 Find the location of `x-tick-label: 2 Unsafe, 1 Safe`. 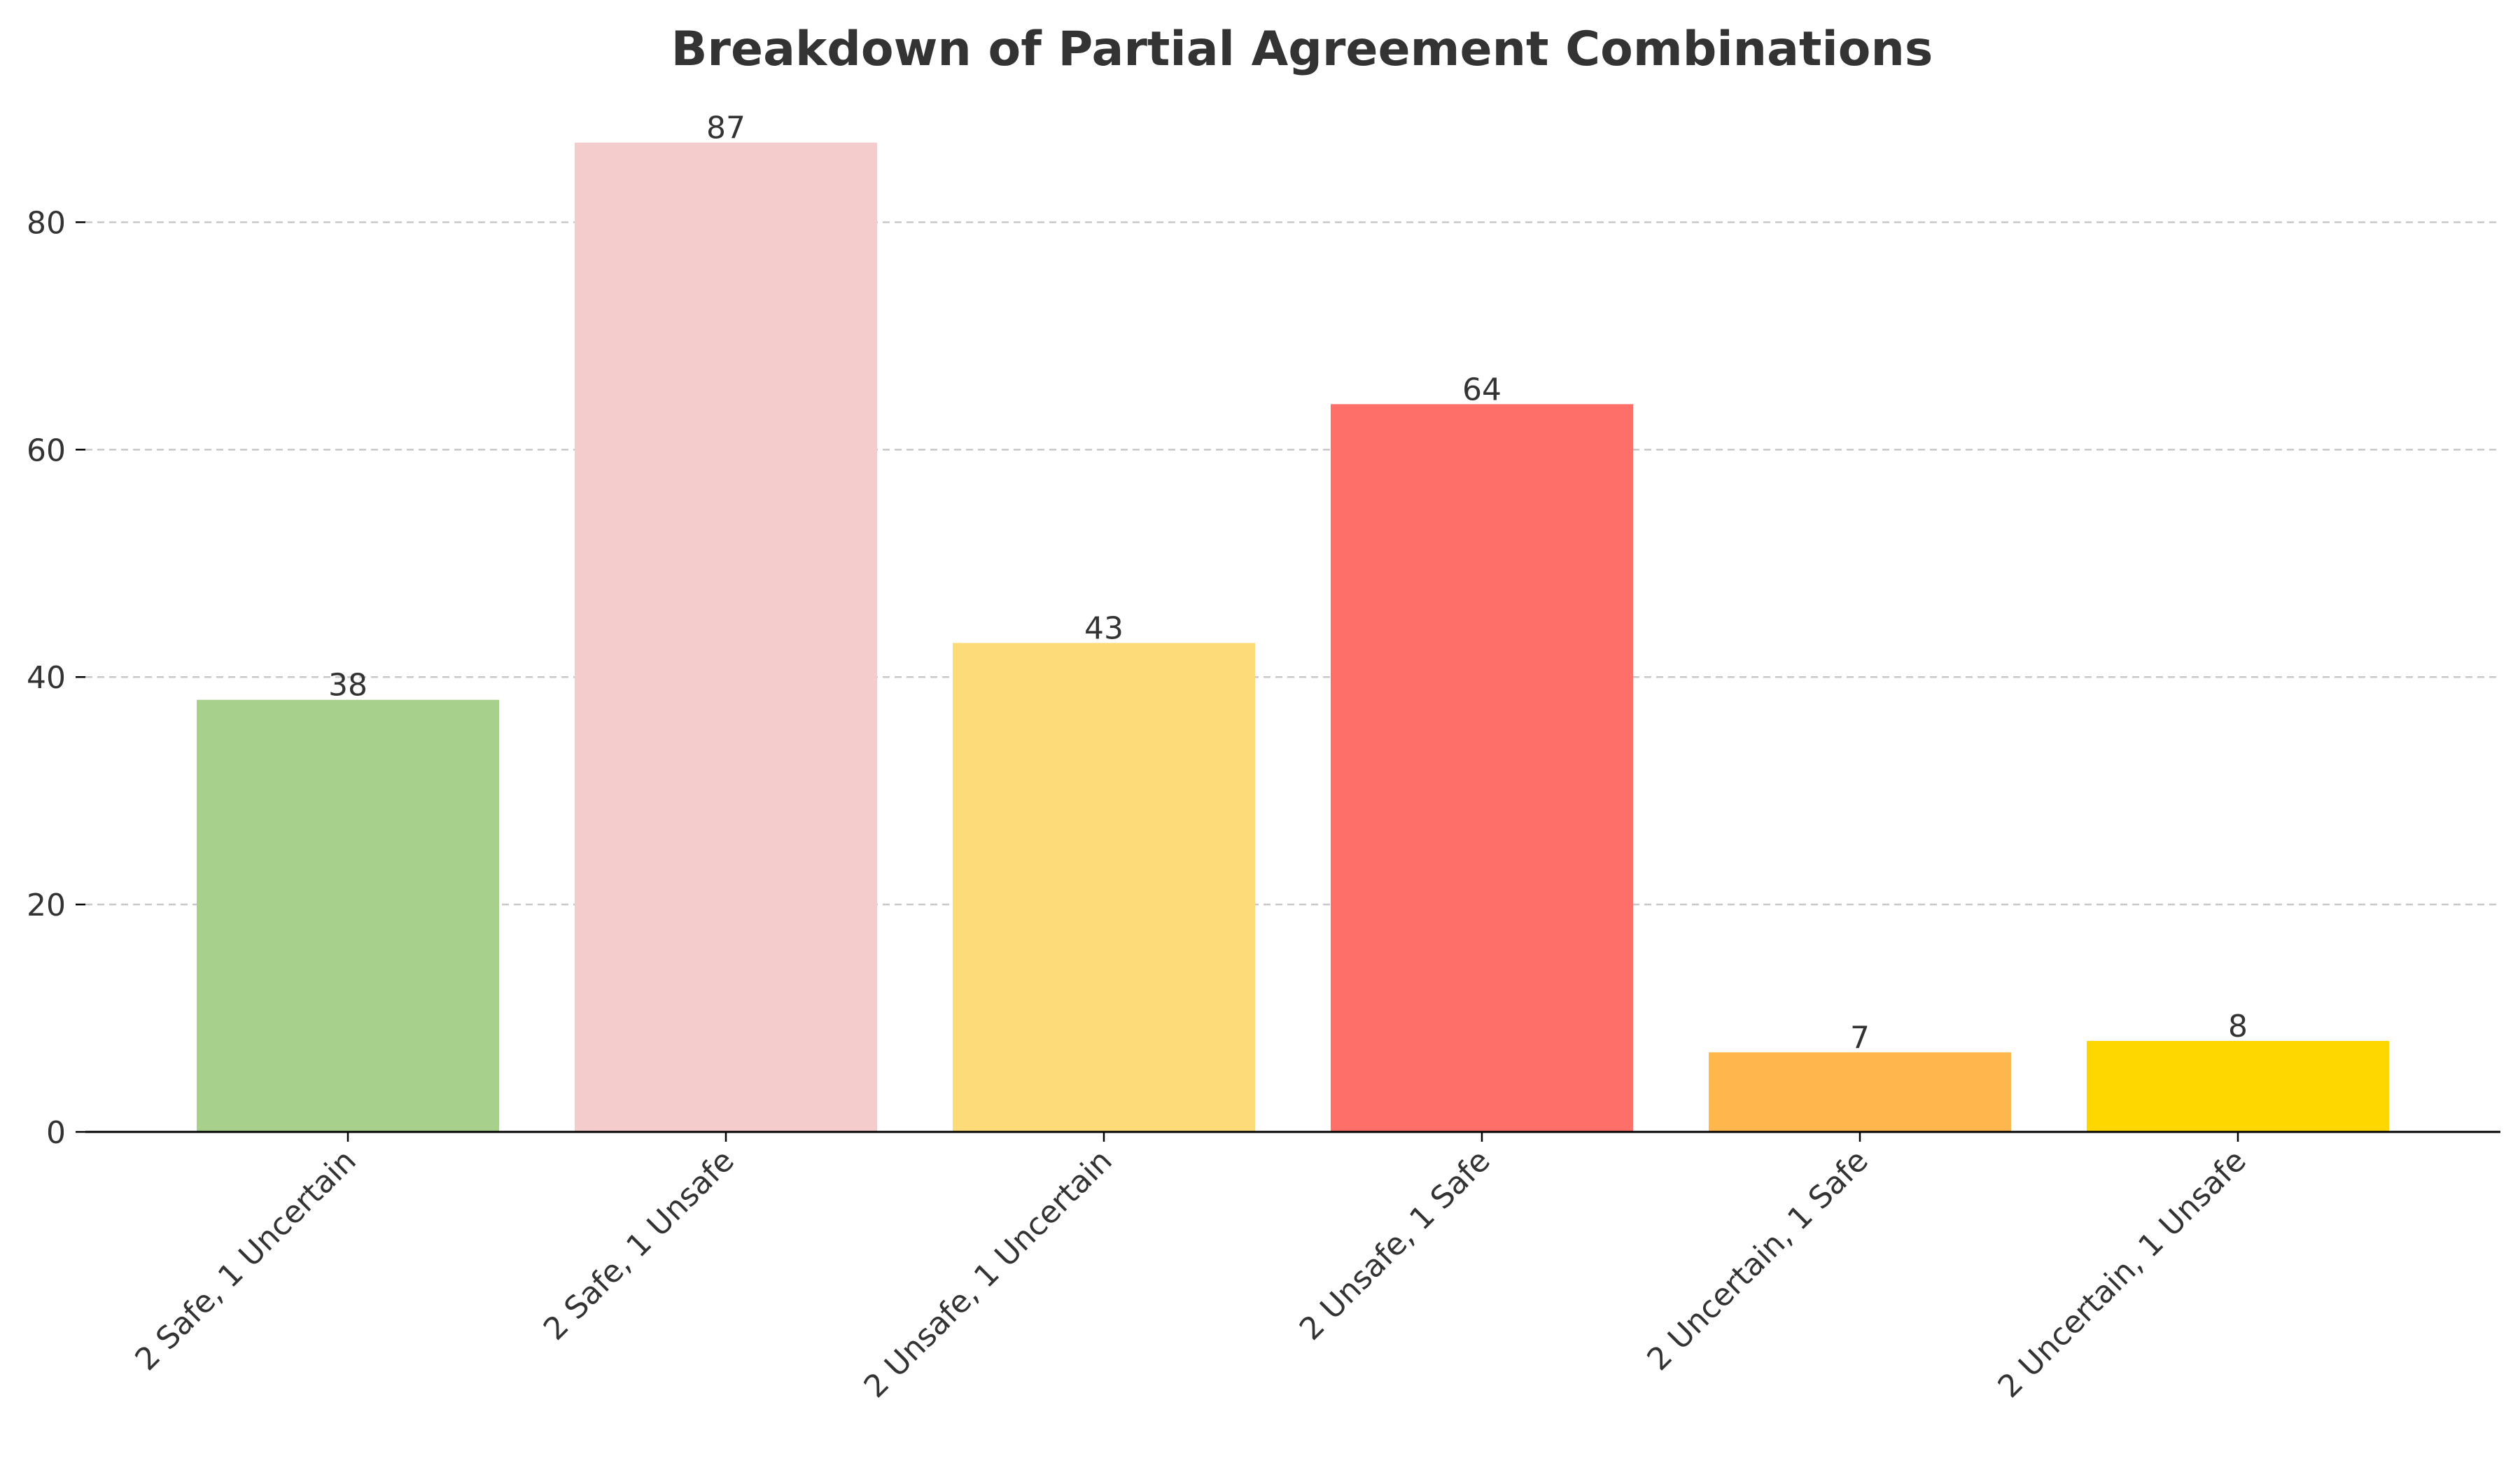

x-tick-label: 2 Unsafe, 1 Safe is located at coordinates (1395, 1245).